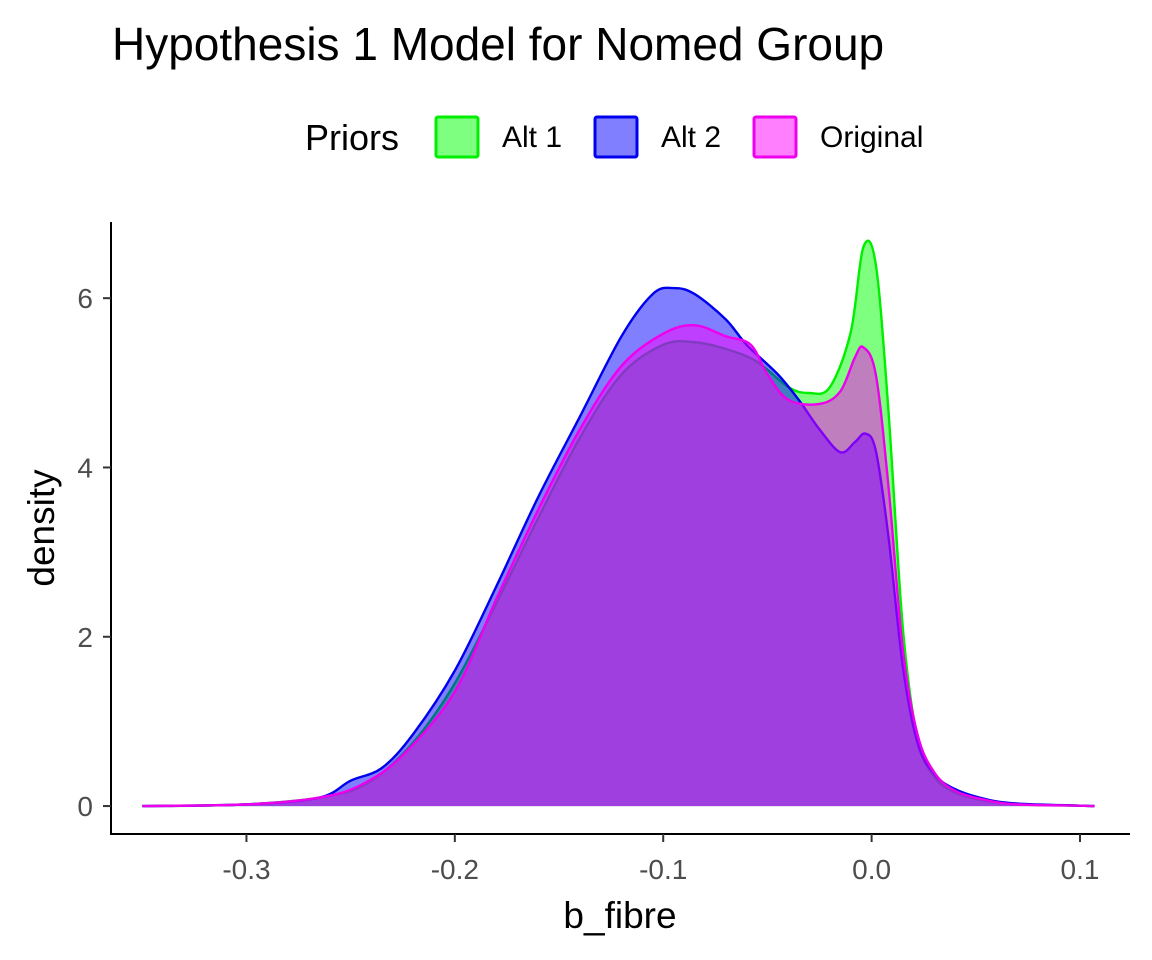 Image resolution: width=1152 pixels, height=960 pixels. Describe the element at coordinates (619, 915) in the screenshot. I see `x-axis-title: b_fibre` at that location.